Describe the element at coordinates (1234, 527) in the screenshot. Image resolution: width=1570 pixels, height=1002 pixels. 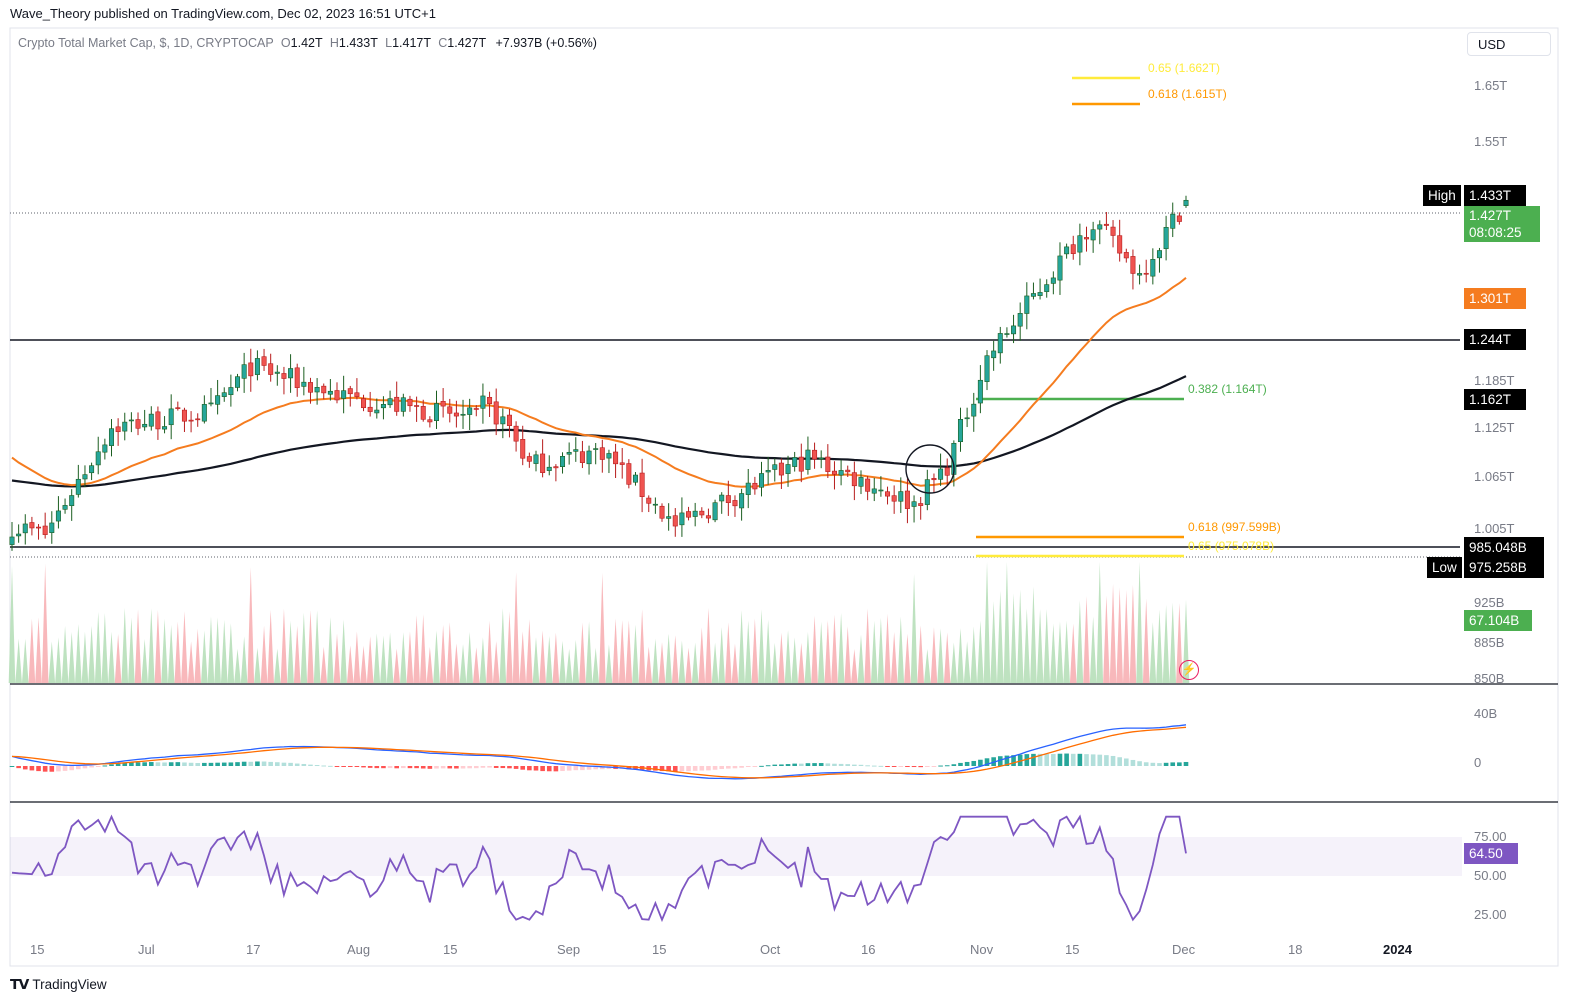
I see `fib-level-label: 0.618 (997.599B)` at that location.